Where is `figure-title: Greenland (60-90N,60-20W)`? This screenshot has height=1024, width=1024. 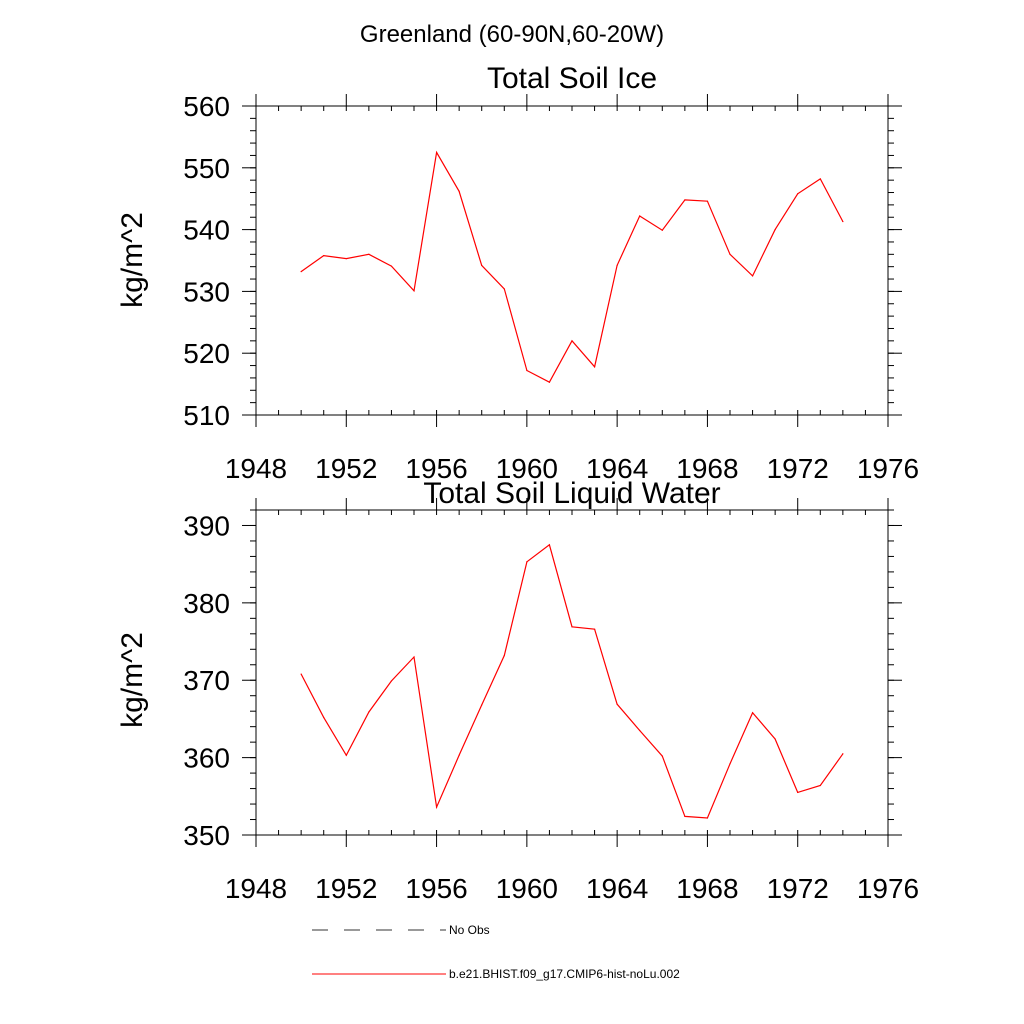
figure-title: Greenland (60-90N,60-20W) is located at coordinates (512, 34).